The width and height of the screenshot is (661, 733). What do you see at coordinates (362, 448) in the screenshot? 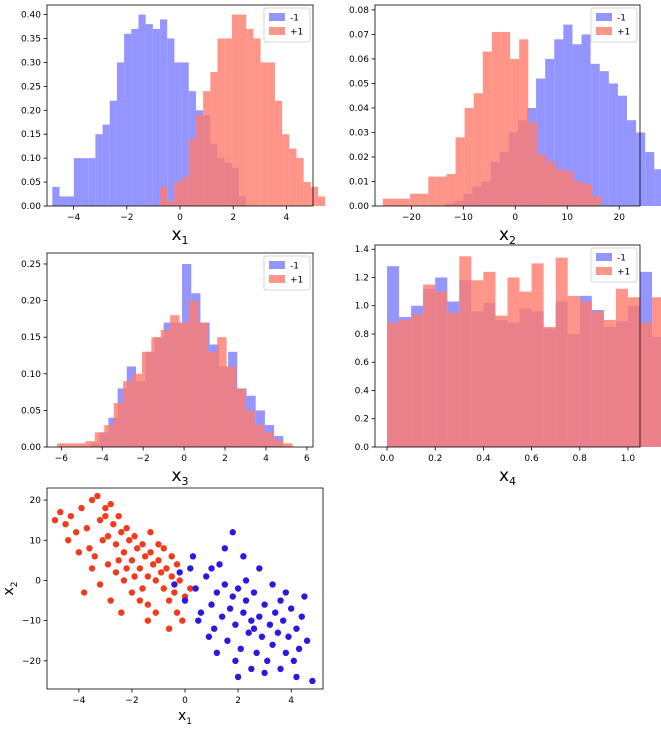
I see `y-tick-label: 0.0` at bounding box center [362, 448].